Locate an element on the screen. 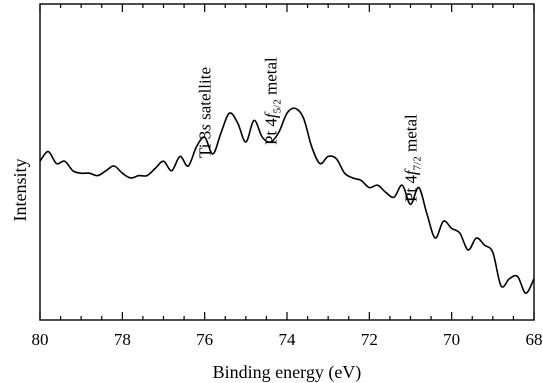  annotation-0-main: Ti 3 is located at coordinates (205, 144).